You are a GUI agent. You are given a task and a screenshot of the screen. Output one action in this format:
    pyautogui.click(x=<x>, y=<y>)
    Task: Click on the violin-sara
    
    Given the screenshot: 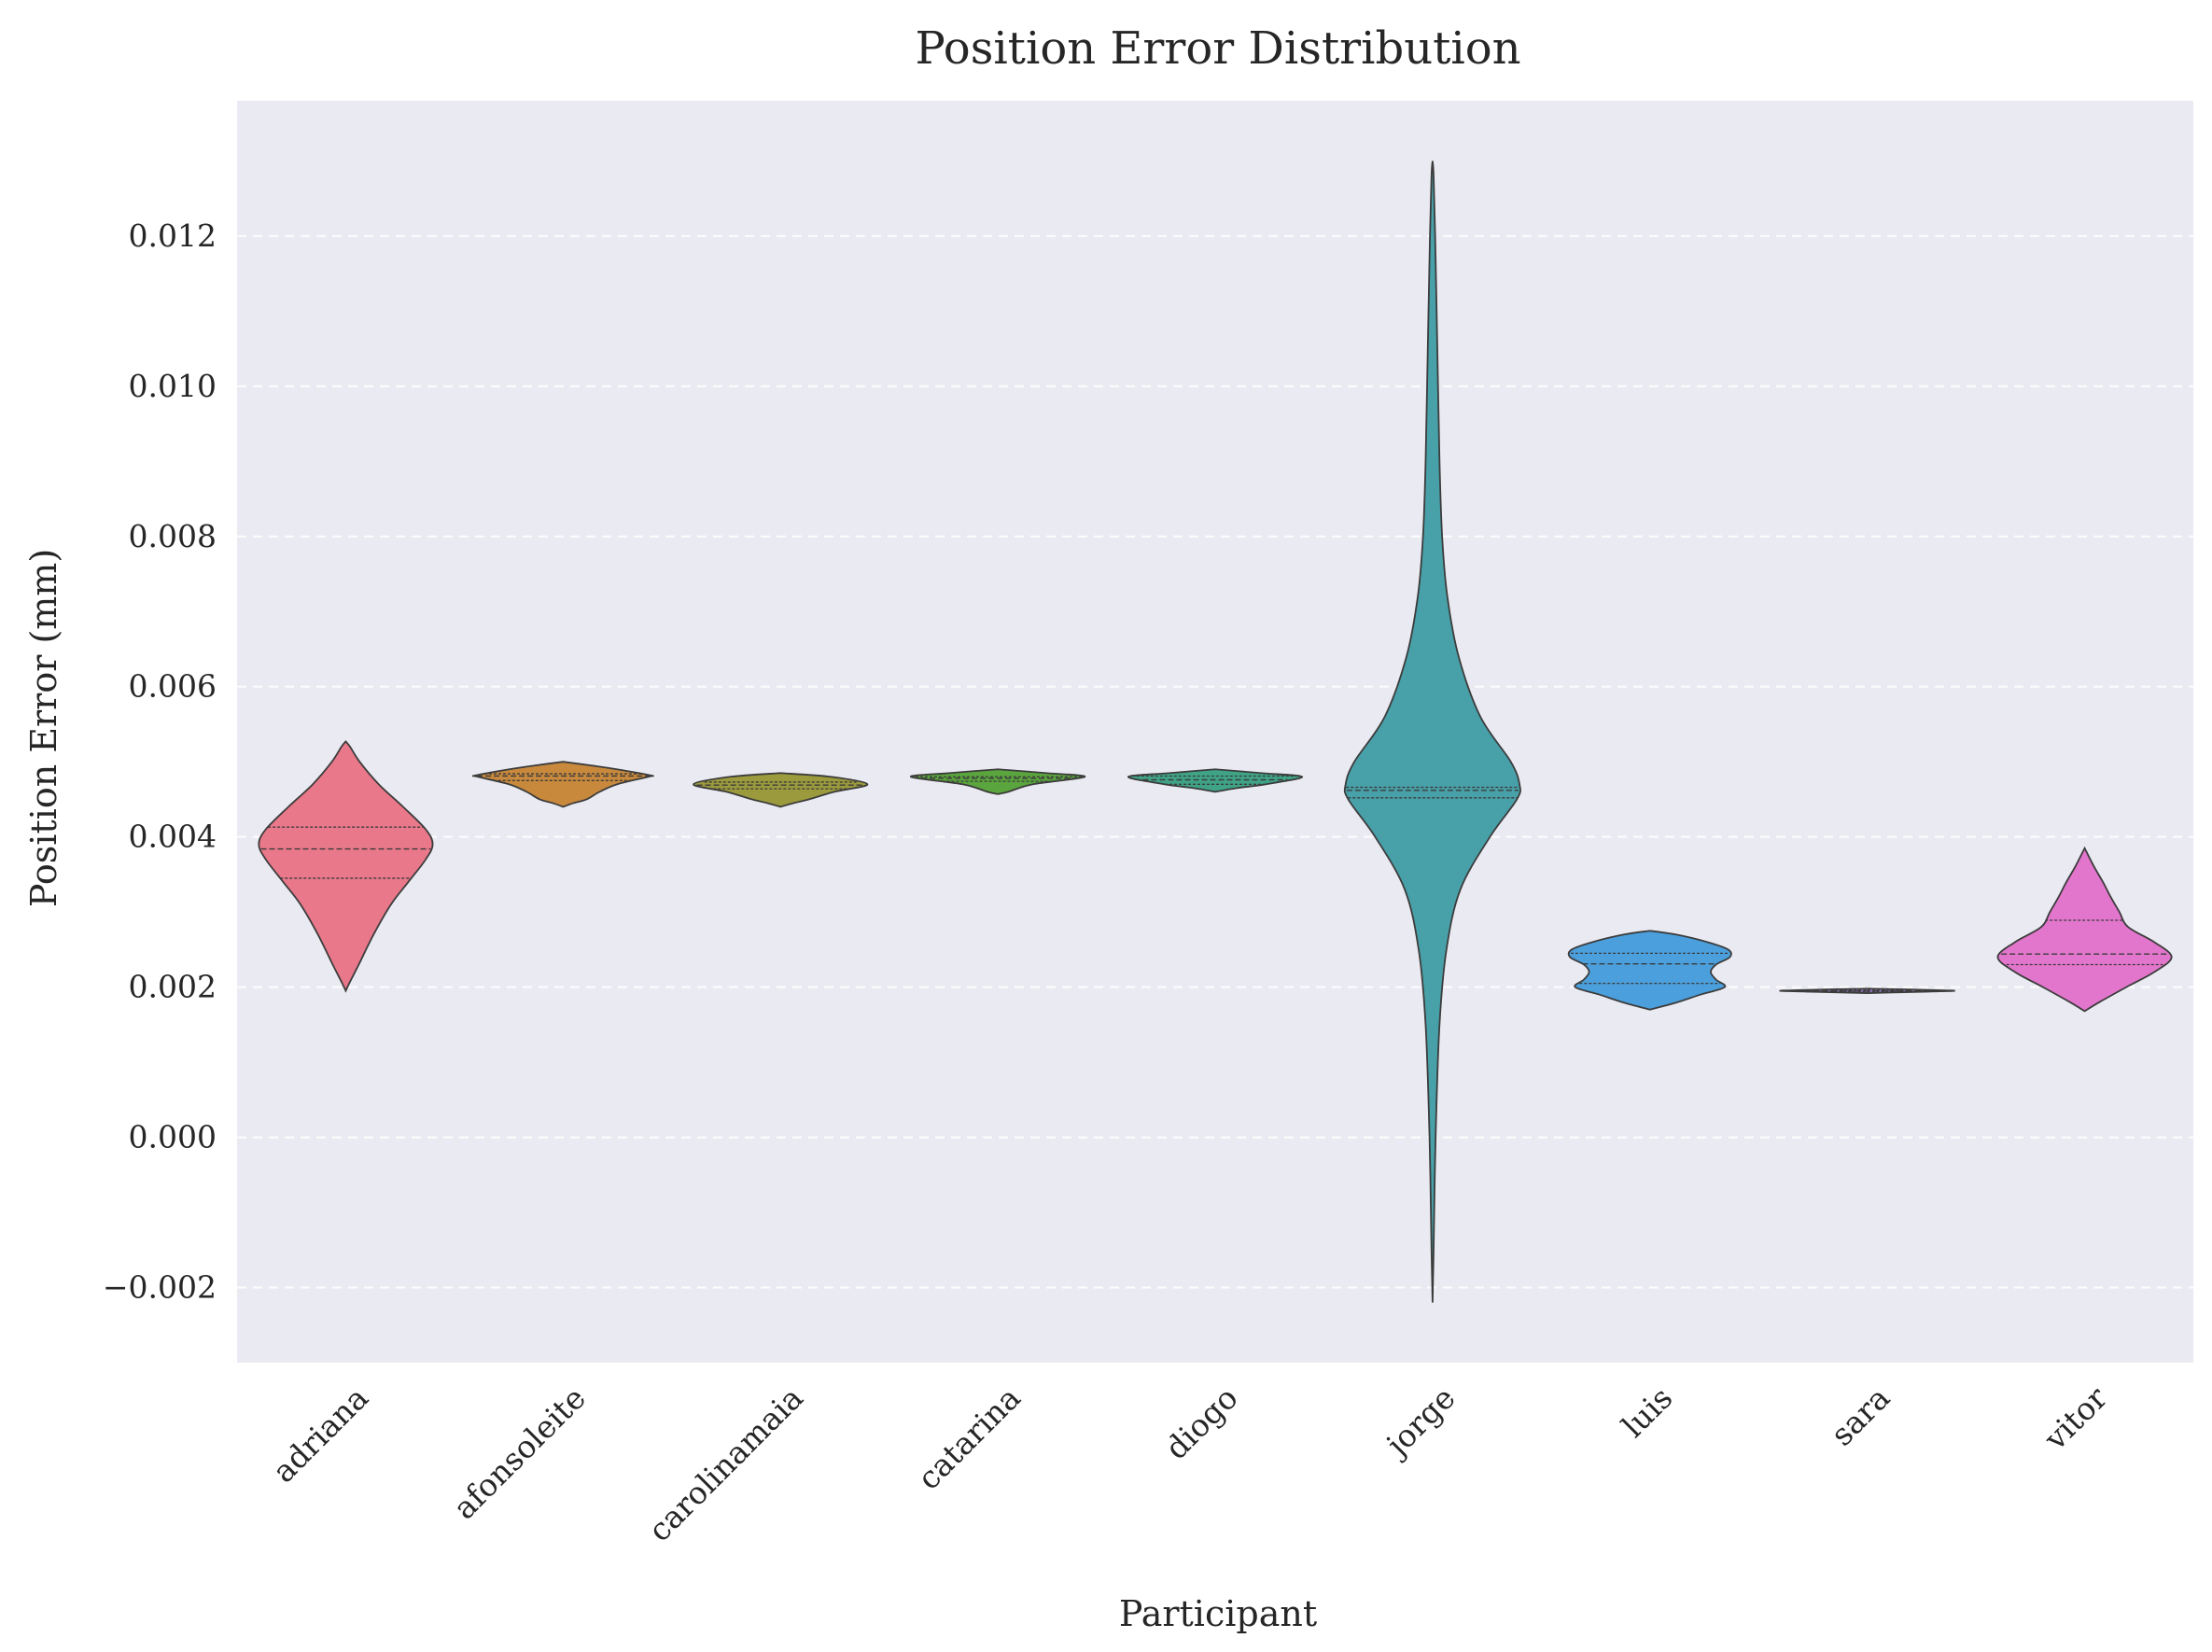 What is the action you would take?
    pyautogui.click(x=1867, y=990)
    